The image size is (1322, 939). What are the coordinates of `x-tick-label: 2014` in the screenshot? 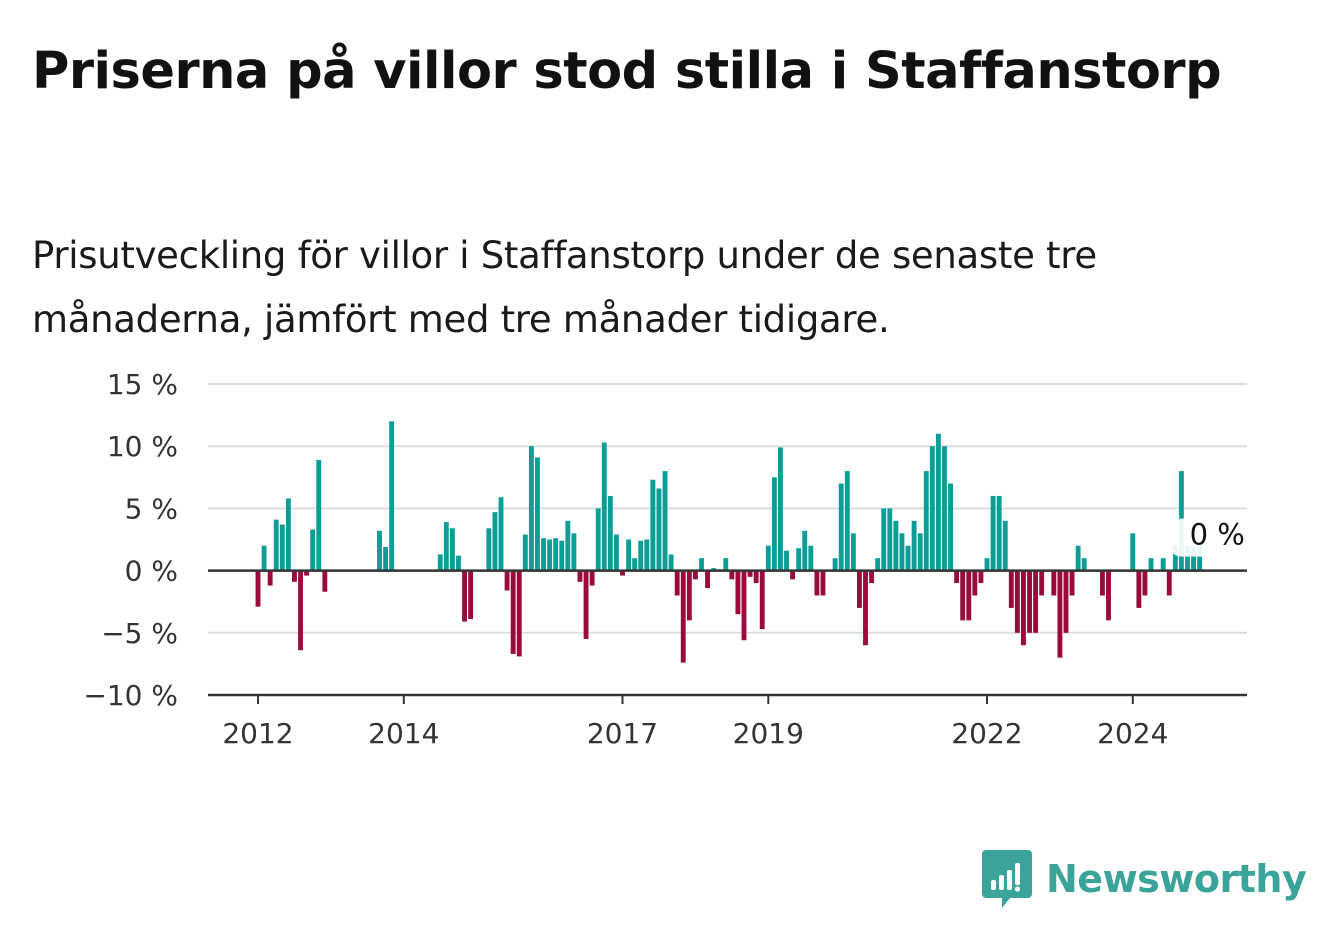 It's located at (403, 733).